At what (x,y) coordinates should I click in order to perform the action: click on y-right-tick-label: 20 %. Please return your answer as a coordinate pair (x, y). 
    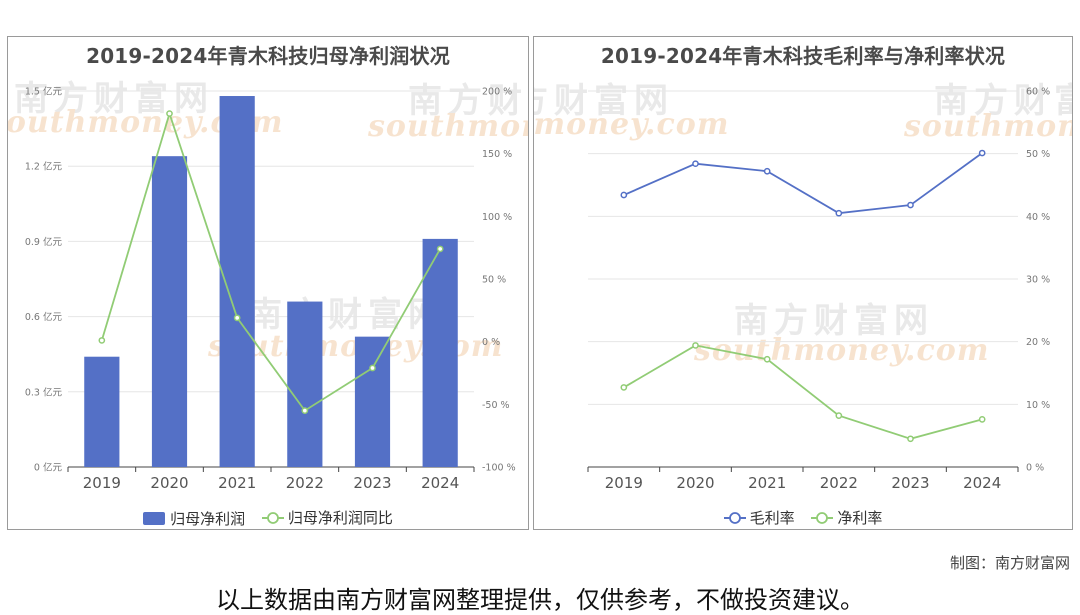
    Looking at the image, I should click on (1038, 342).